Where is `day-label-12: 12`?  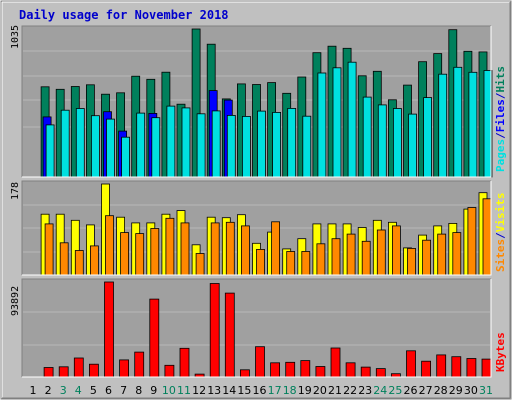 day-label-12: 12 is located at coordinates (199, 390).